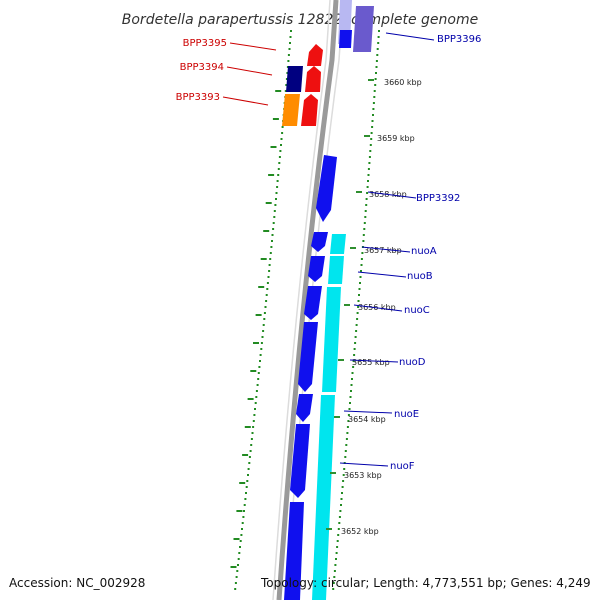 This screenshot has height=600, width=600. Describe the element at coordinates (313, 79) in the screenshot. I see `gene-block-bpp3394` at that location.